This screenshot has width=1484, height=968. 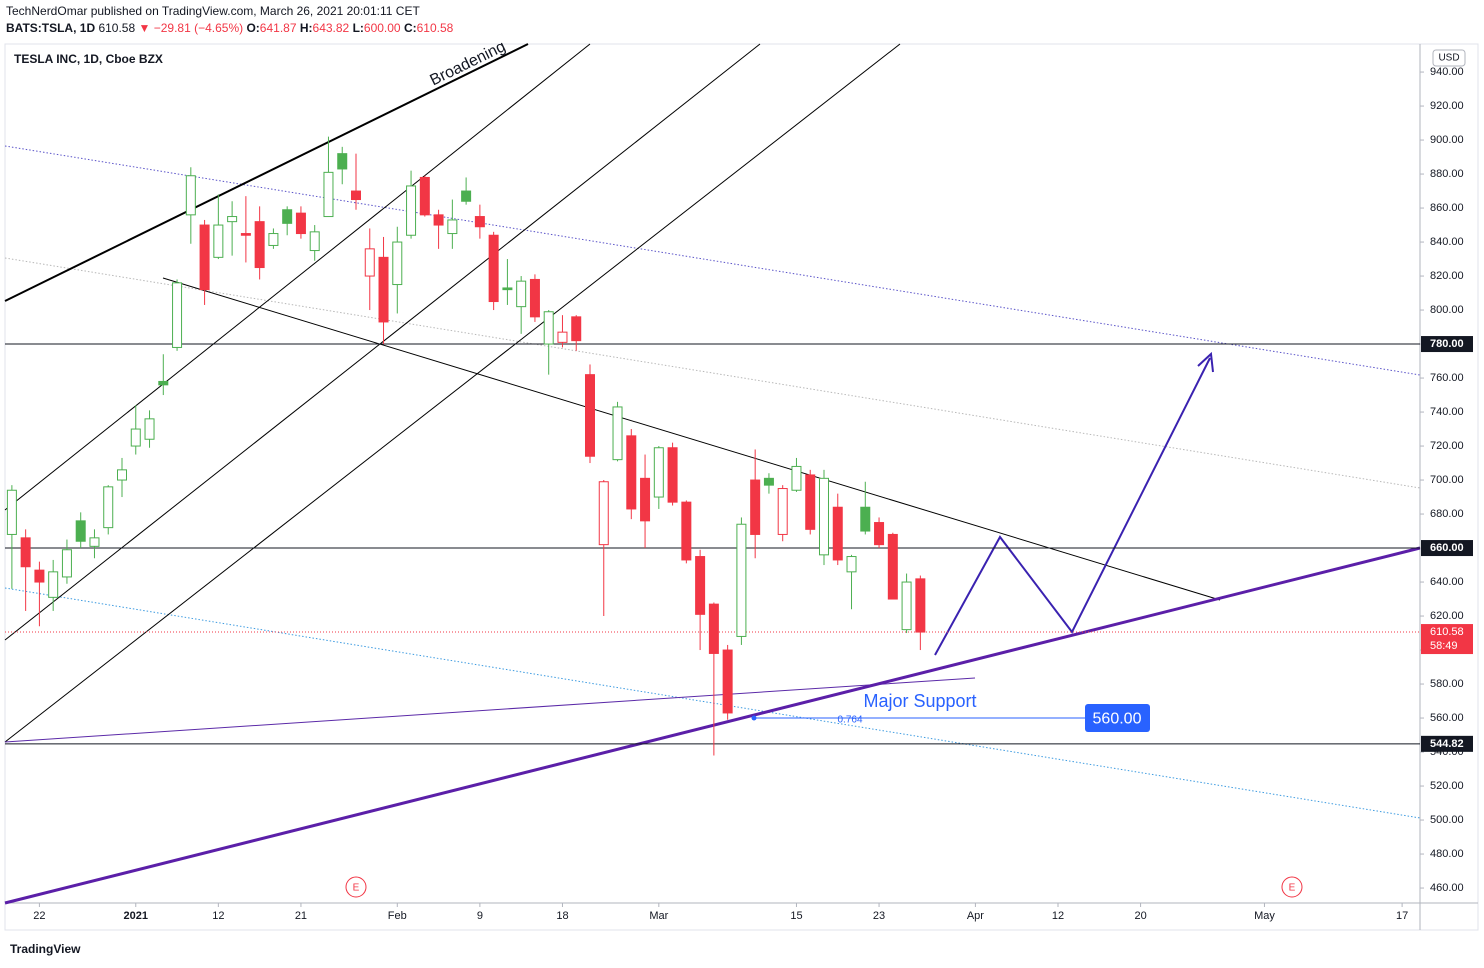 I want to click on ohlc-label: L:, so click(x=358, y=28).